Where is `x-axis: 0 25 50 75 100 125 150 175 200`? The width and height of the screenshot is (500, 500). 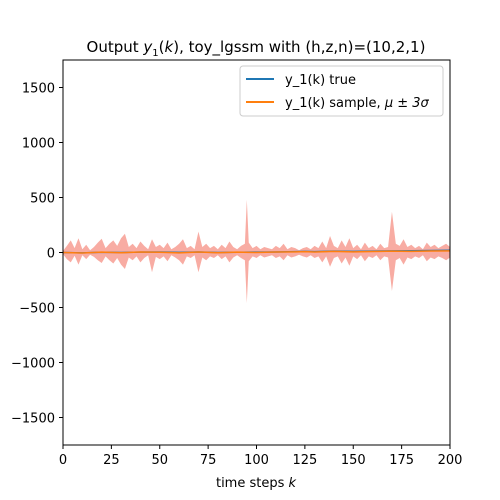 x-axis: 0 25 50 75 100 125 150 175 200 is located at coordinates (261, 456).